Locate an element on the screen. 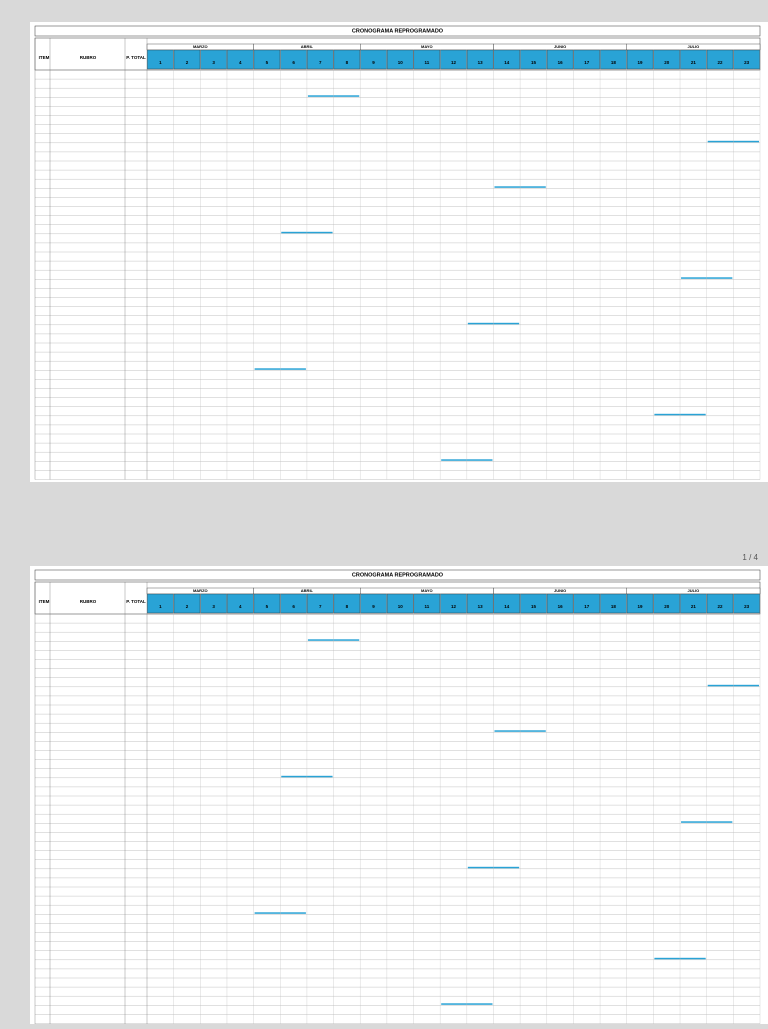 The width and height of the screenshot is (768, 1029). week-number: 2 is located at coordinates (187, 62).